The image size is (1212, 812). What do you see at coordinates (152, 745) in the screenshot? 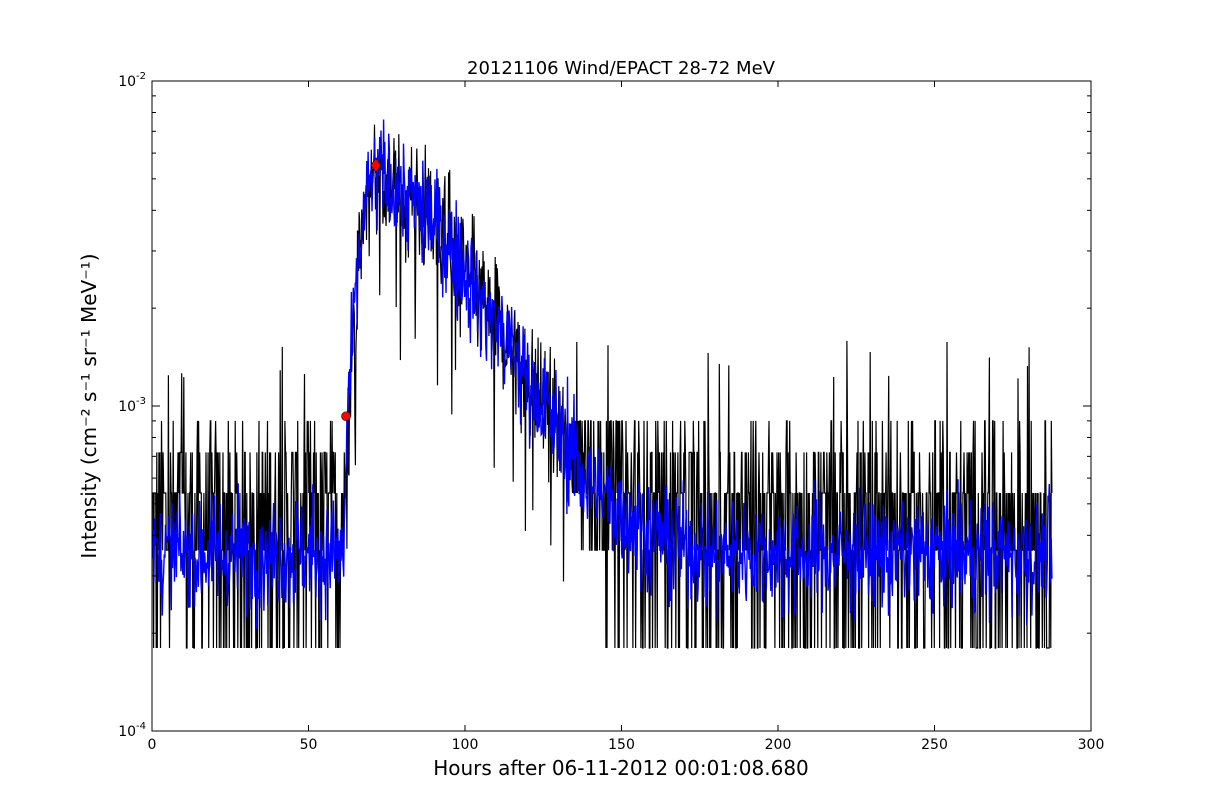
I see `x-tick-label: 0` at bounding box center [152, 745].